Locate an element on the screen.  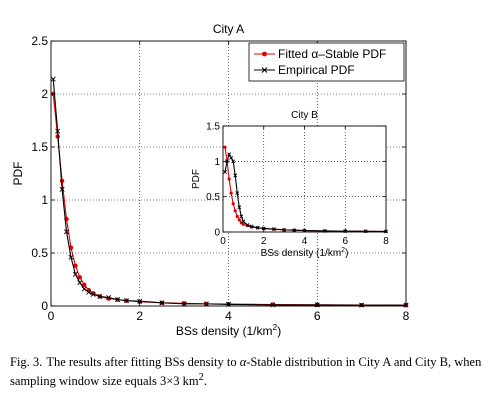
inset-x-tick-label: 0 is located at coordinates (223, 241).